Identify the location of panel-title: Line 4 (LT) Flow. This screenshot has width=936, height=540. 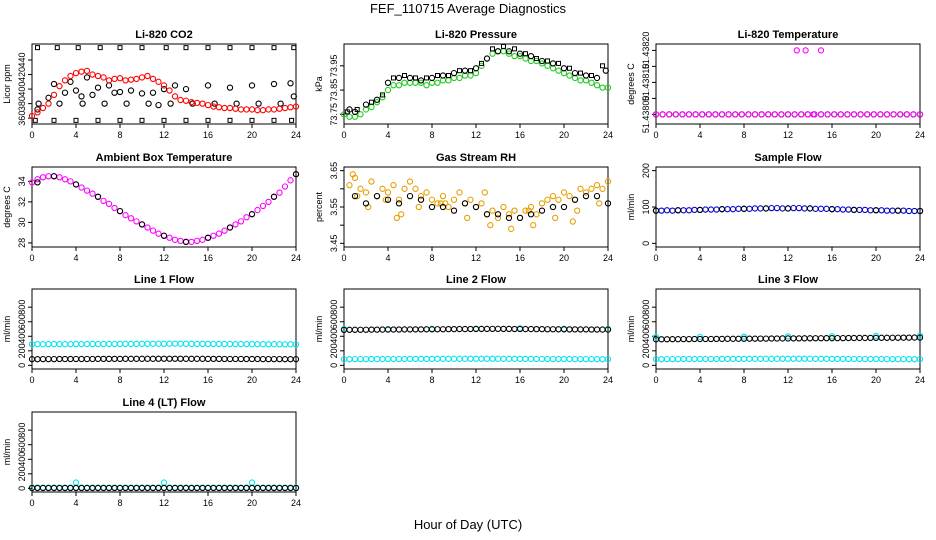
(164, 403).